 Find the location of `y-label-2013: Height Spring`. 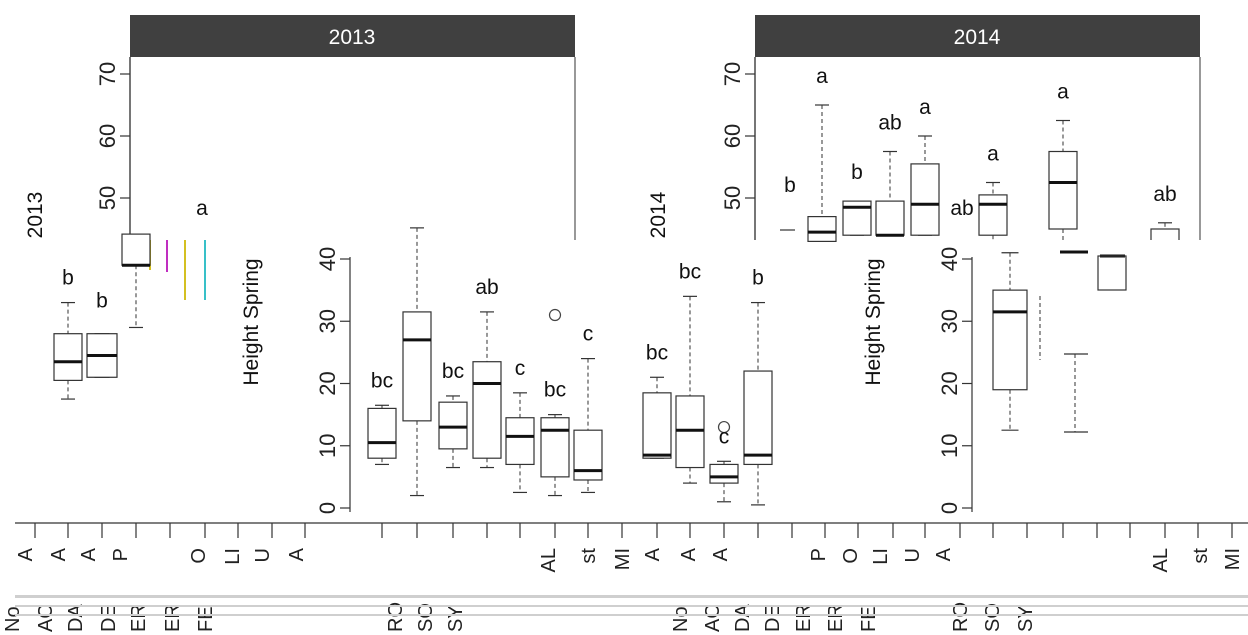

y-label-2013: Height Spring is located at coordinates (251, 321).